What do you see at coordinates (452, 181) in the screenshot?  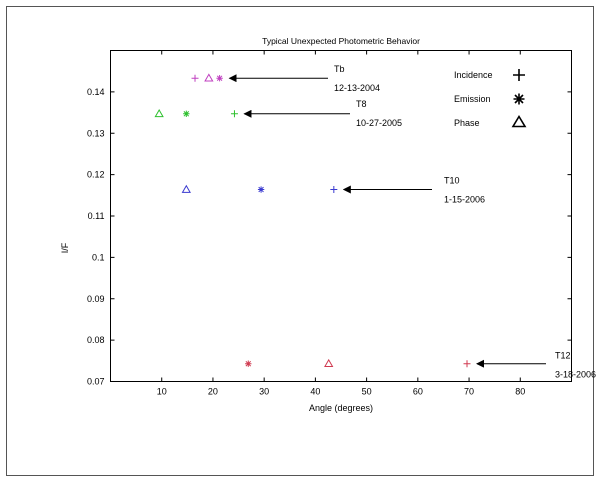 I see `annotation-label-t10: T10` at bounding box center [452, 181].